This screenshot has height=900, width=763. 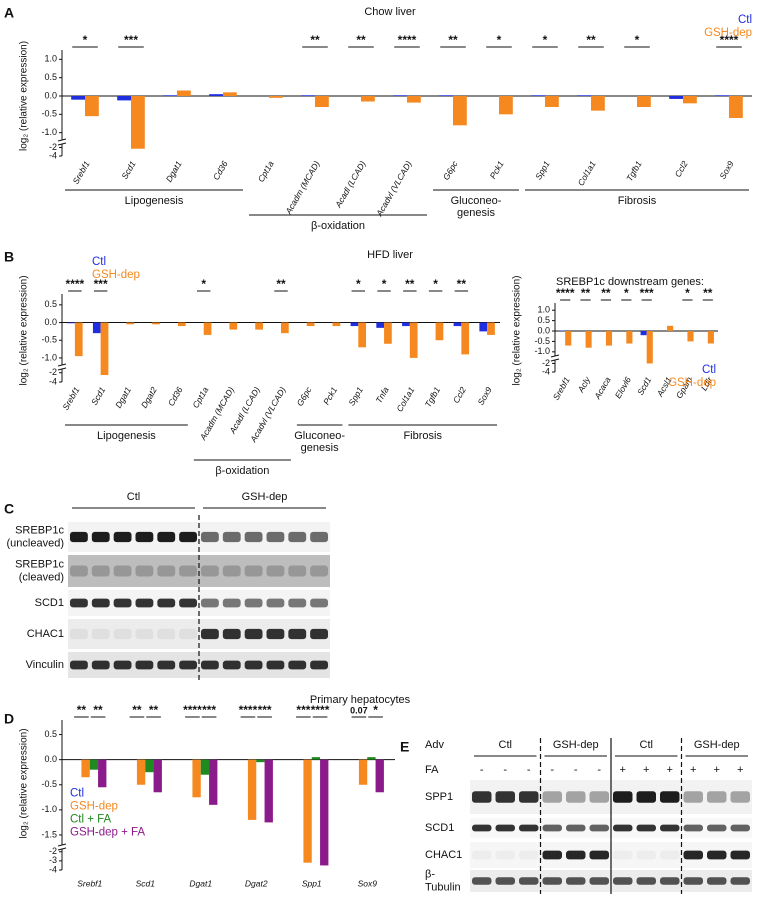 I want to click on row-label: Tubulin, so click(x=443, y=887).